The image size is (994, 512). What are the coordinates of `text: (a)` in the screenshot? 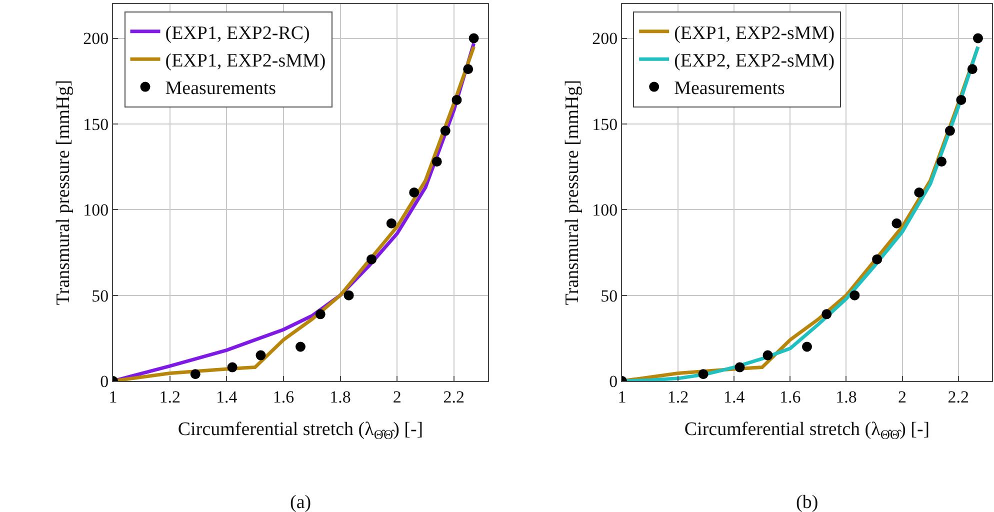 It's located at (301, 502).